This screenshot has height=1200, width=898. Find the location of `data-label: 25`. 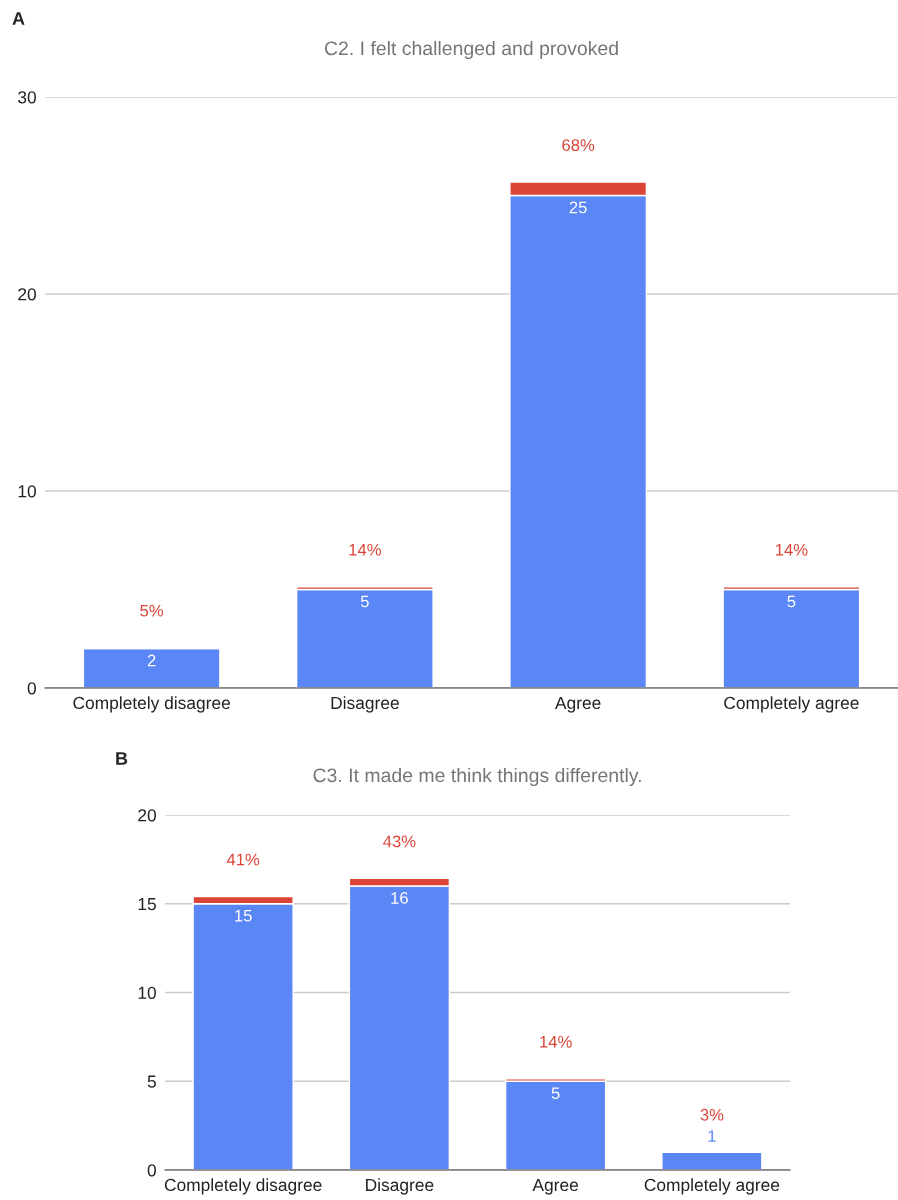

data-label: 25 is located at coordinates (578, 207).